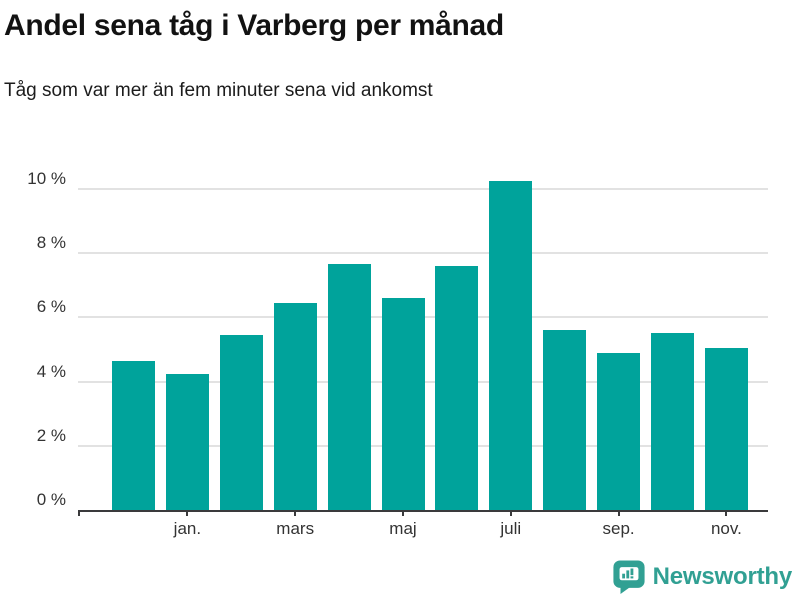 The image size is (800, 600). What do you see at coordinates (423, 530) in the screenshot?
I see `x-axis-labels: jan. mars maj juli sep. nov.` at bounding box center [423, 530].